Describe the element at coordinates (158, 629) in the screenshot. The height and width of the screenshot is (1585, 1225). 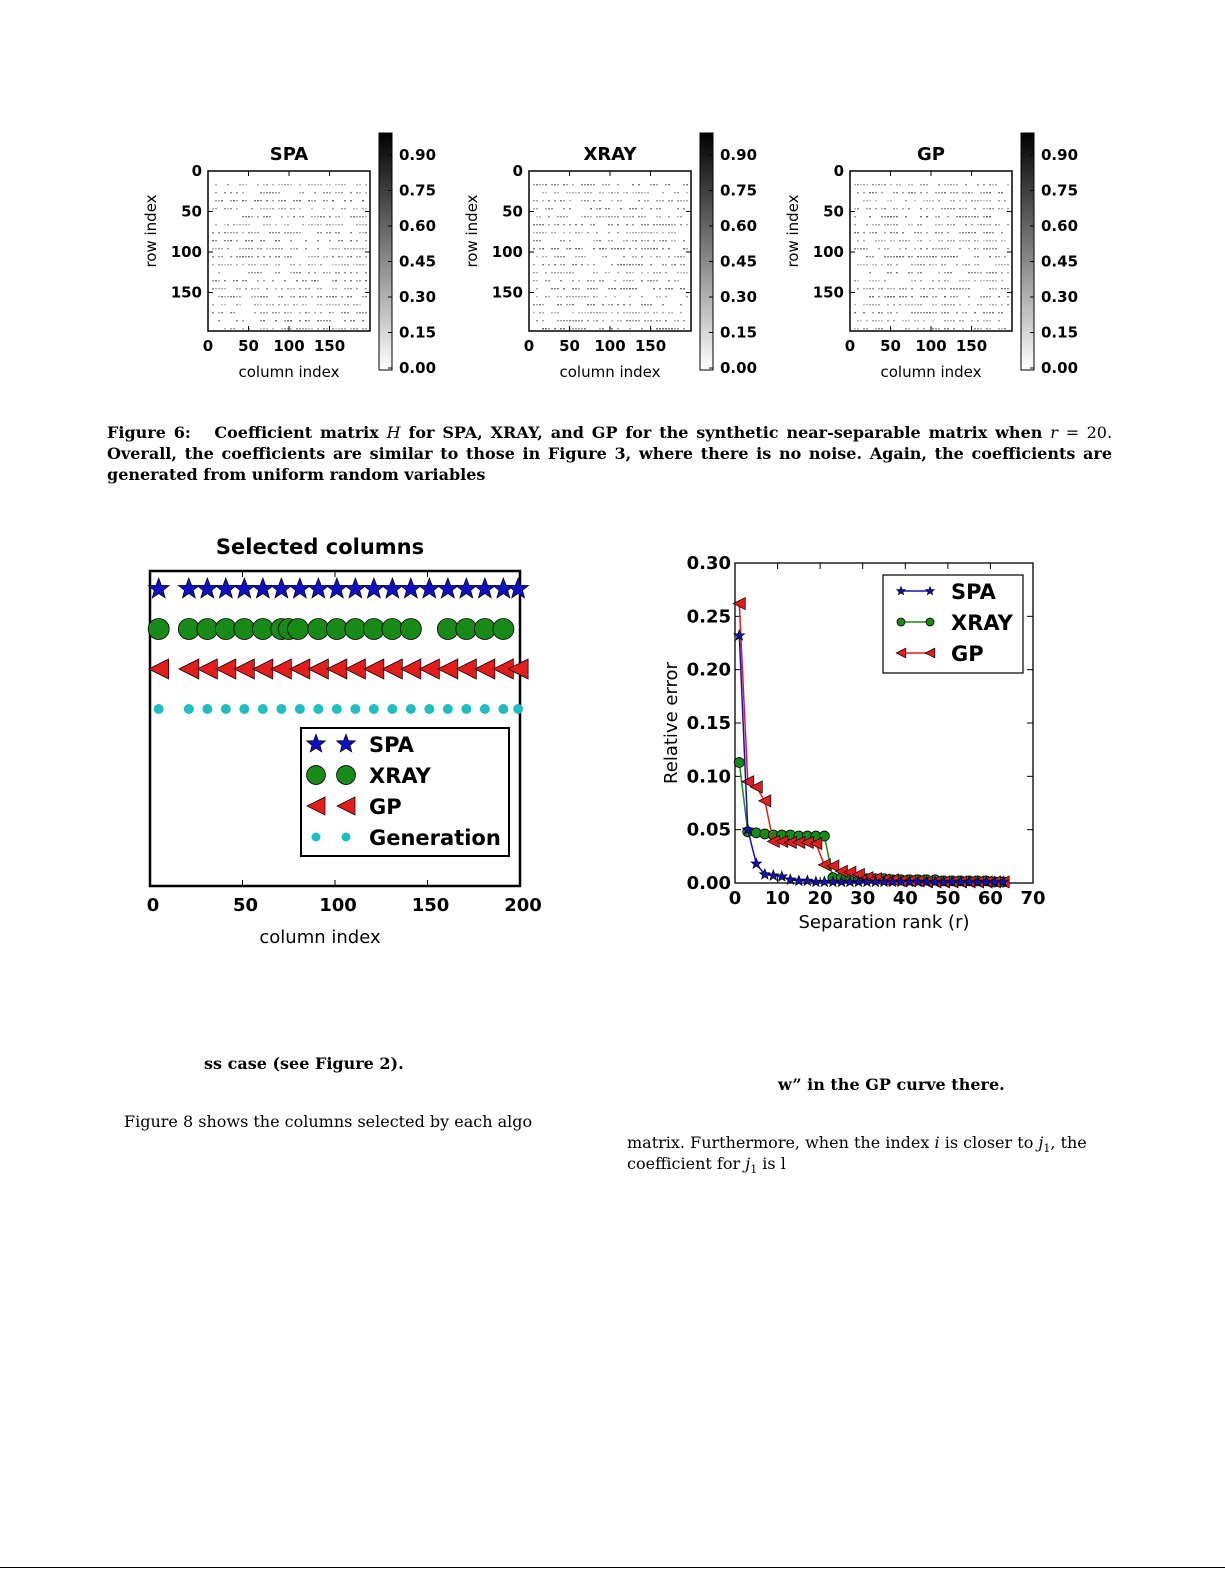
I see `xray-marker` at that location.